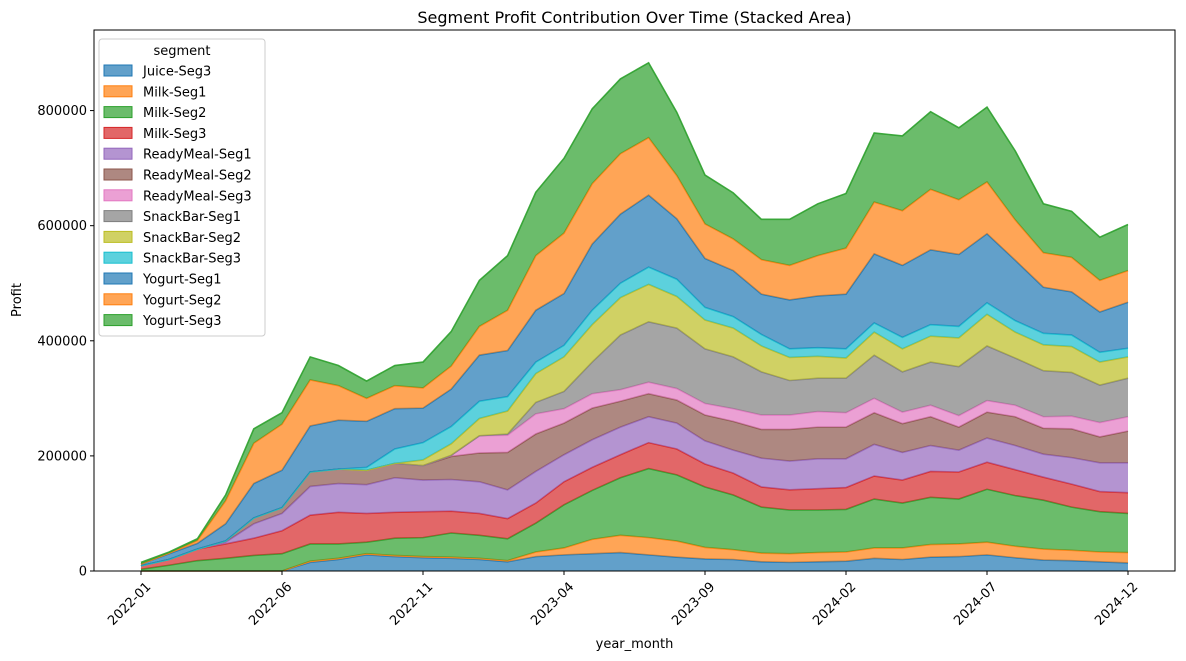 This screenshot has width=1186, height=661. I want to click on legend-label-snackbar-seg3: SnackBar-Seg3, so click(192, 259).